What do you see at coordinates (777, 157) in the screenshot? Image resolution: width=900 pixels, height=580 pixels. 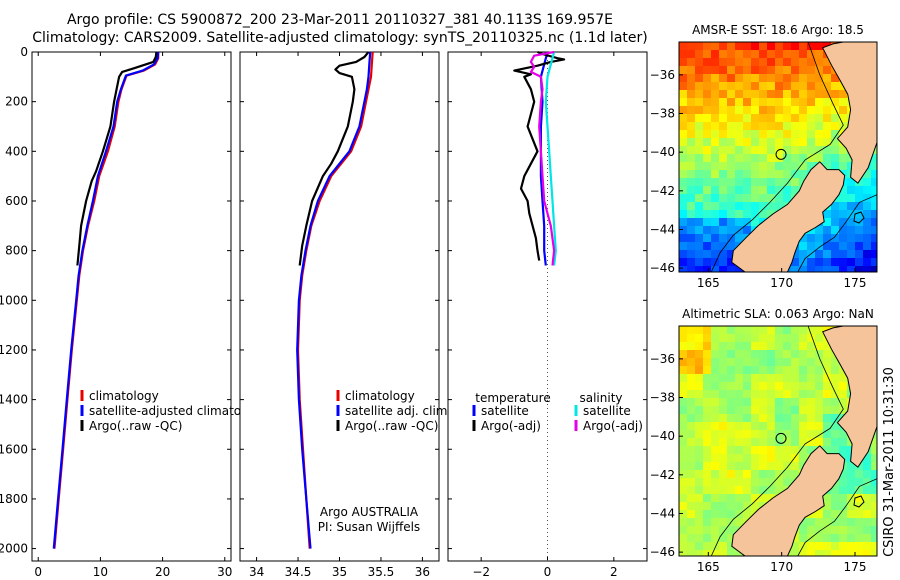 I see `bathymetry-contour` at bounding box center [777, 157].